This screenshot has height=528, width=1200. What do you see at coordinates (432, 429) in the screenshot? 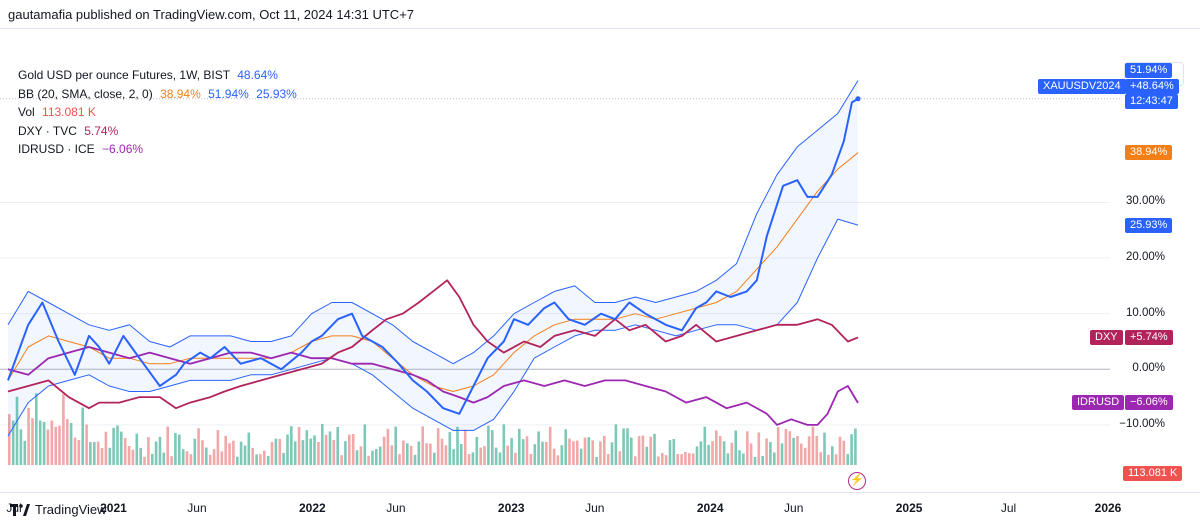
I see `volume-layer` at bounding box center [432, 429].